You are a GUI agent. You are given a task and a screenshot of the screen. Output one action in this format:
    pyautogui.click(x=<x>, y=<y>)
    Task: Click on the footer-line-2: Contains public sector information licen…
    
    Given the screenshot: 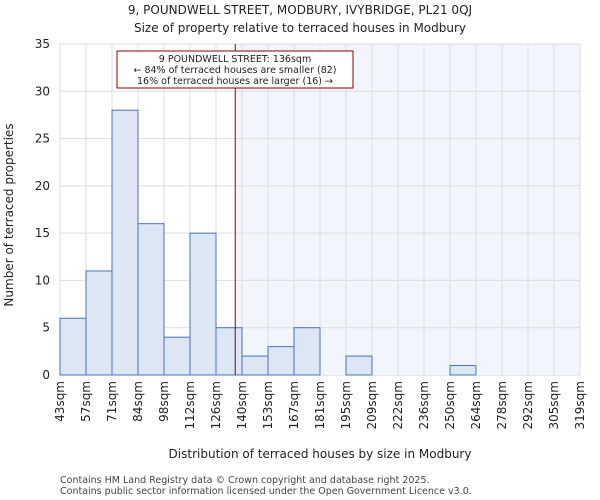 What is the action you would take?
    pyautogui.click(x=266, y=491)
    